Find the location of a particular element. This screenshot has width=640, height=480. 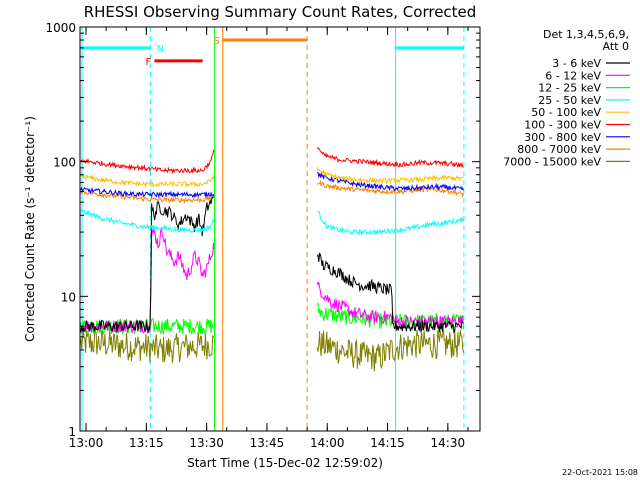

legend-header: Det 1,3,4,5,6,9, is located at coordinates (586, 34).